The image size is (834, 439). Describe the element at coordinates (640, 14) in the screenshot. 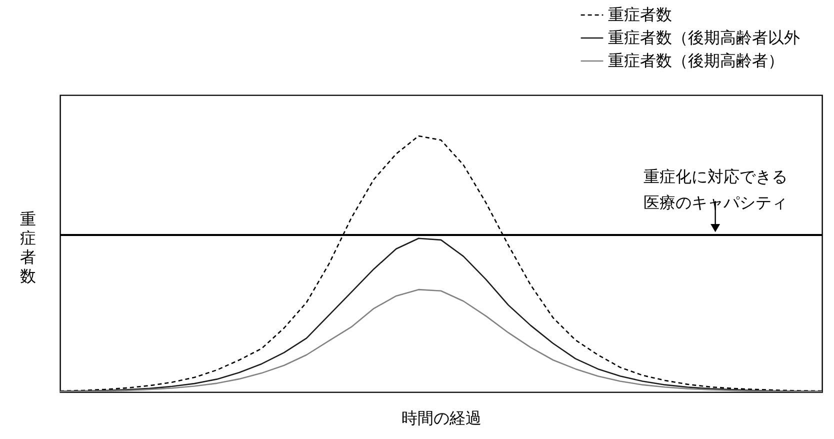

I see `legend-label: 重症者数` at that location.